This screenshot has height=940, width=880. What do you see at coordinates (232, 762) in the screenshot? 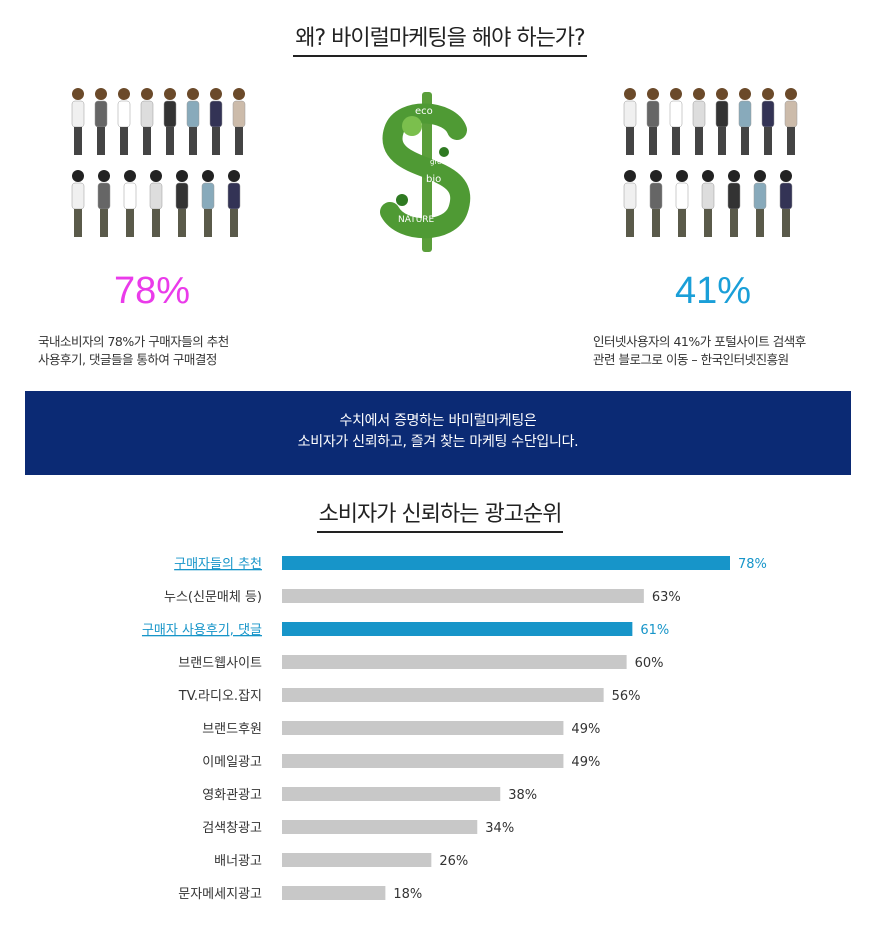
I see `category-label: 이메일광고` at bounding box center [232, 762].